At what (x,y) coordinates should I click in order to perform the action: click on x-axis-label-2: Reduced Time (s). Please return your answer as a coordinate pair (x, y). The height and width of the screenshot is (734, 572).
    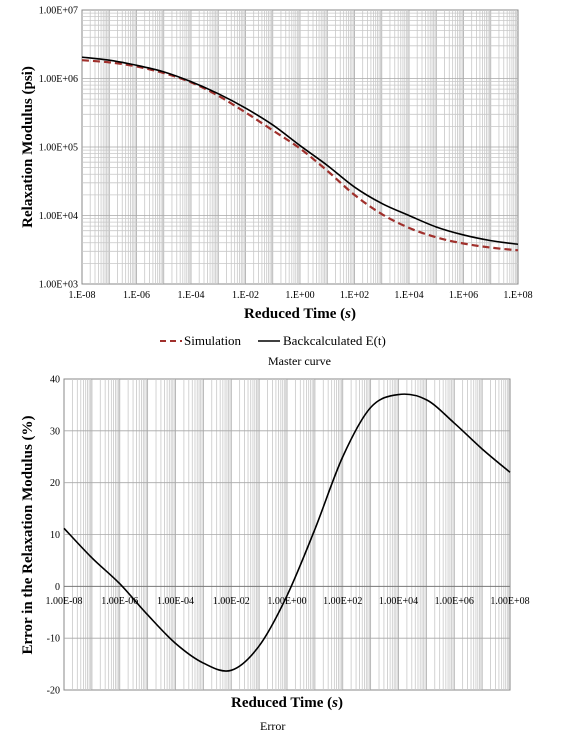
    Looking at the image, I should click on (287, 703).